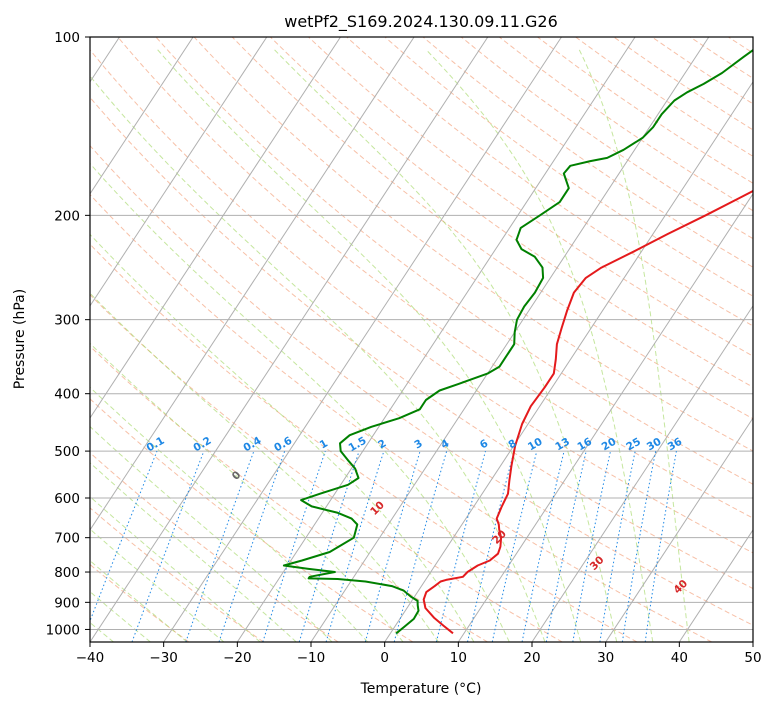 This screenshot has width=775, height=708. Describe the element at coordinates (67, 573) in the screenshot. I see `y-tick-label: 800` at that location.